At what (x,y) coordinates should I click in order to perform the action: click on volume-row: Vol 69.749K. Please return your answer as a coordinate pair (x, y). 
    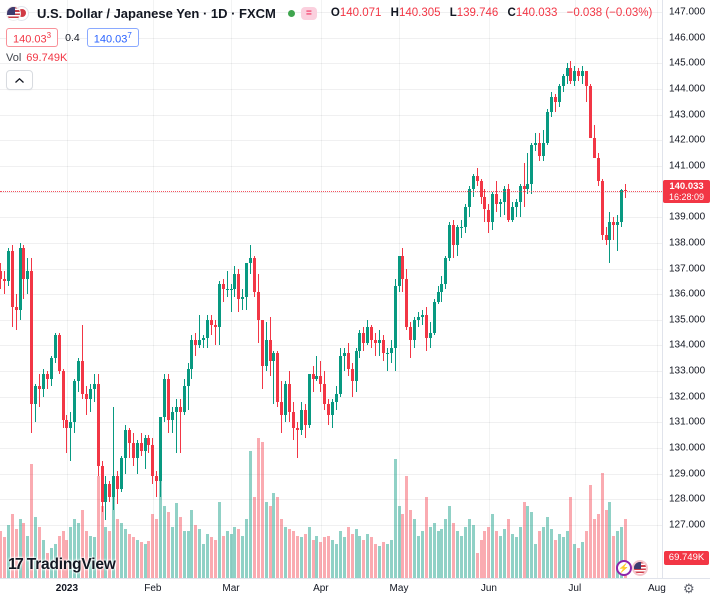
    Looking at the image, I should click on (332, 58).